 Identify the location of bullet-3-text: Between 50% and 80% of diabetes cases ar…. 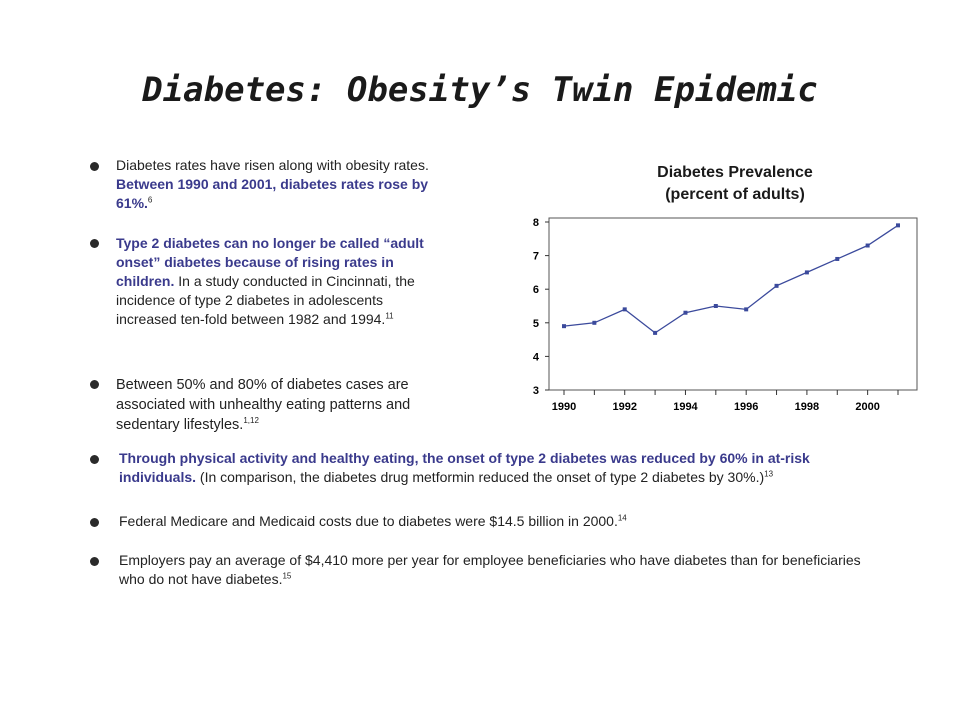
(263, 405).